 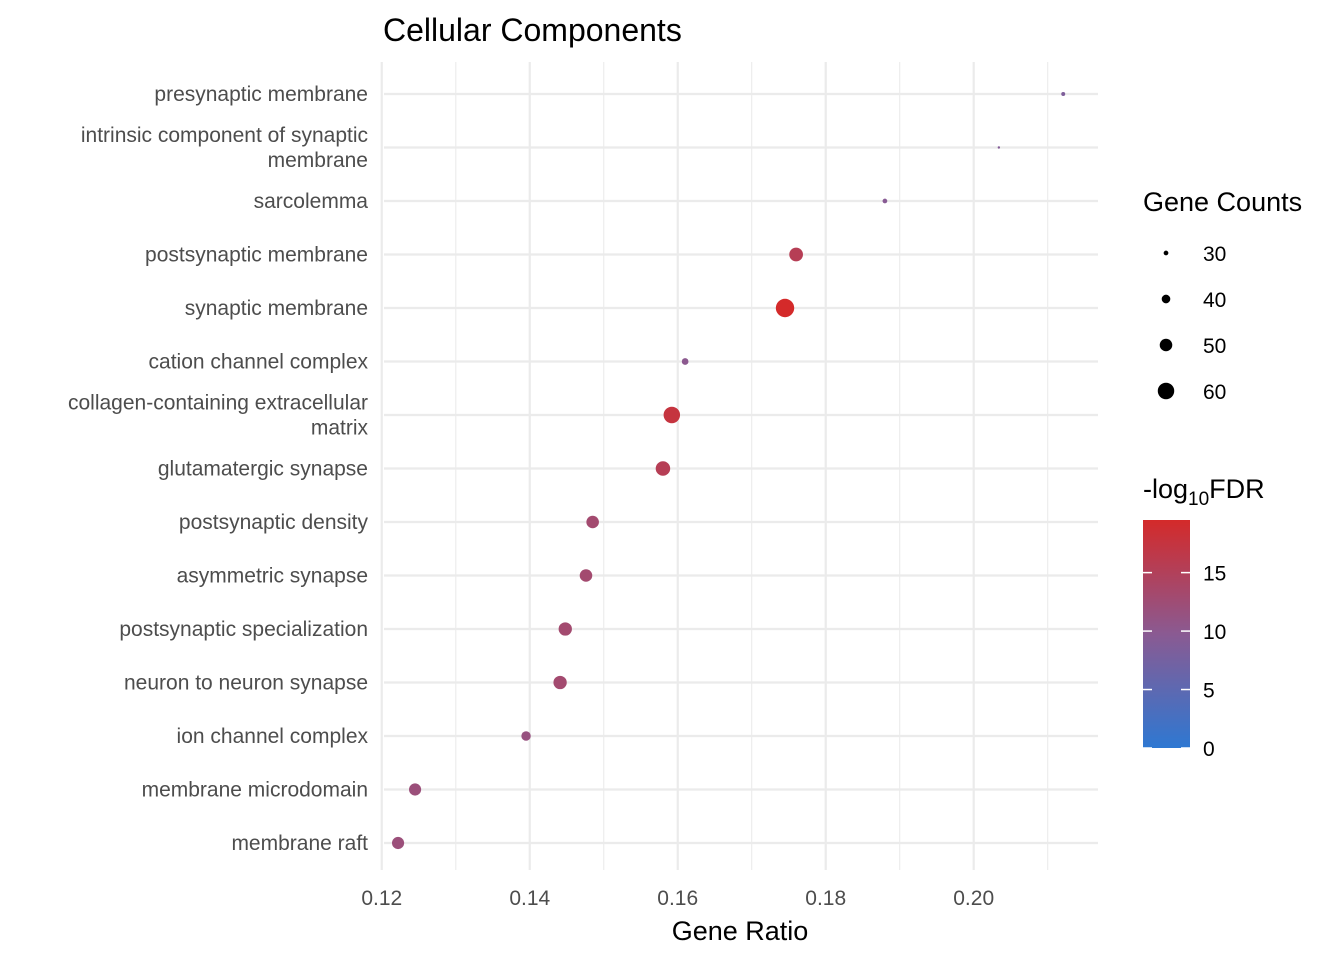 I want to click on x-axis-title: Gene Ratio, so click(x=740, y=931).